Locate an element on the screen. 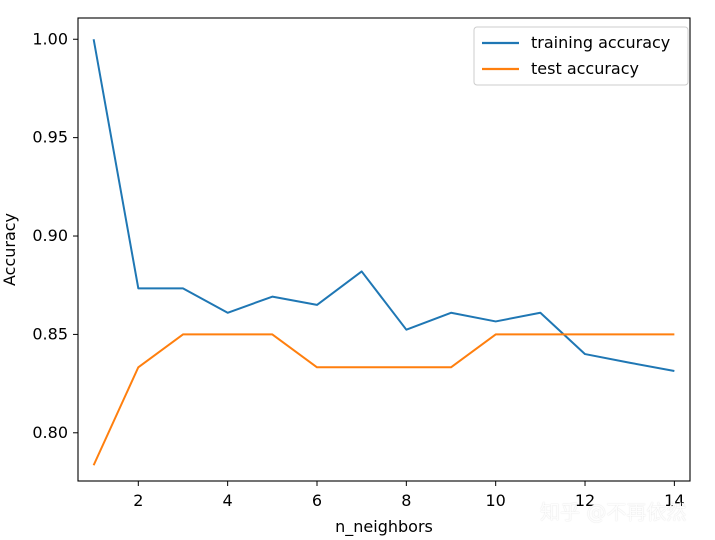 The image size is (715, 540). x-axis-label: n_neighbors is located at coordinates (384, 527).